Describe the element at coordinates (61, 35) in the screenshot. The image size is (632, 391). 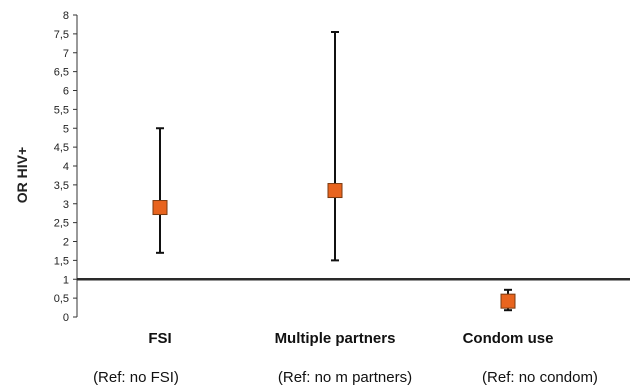
I see `y-tick-label: 7,5` at that location.